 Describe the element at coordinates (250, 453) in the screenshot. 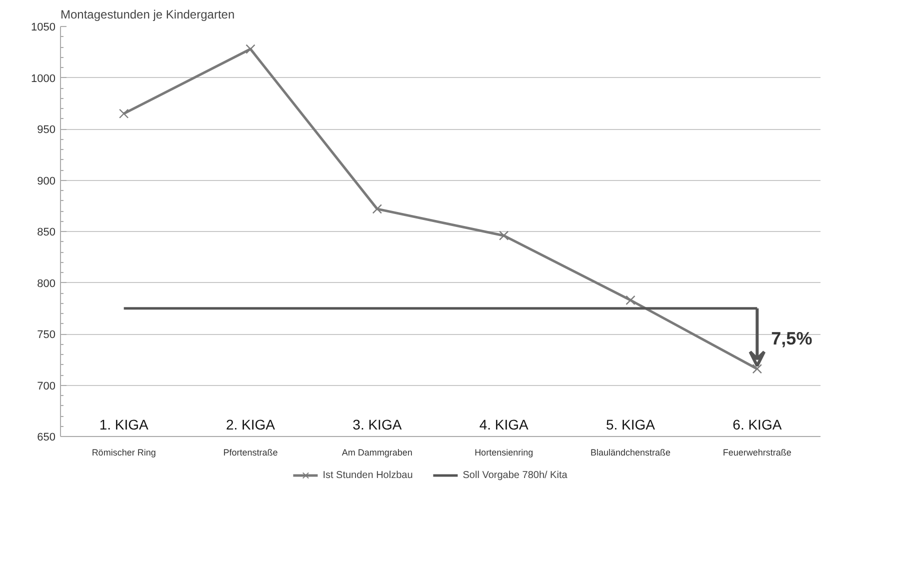

I see `x-tick-label: Pfortenstraße` at that location.